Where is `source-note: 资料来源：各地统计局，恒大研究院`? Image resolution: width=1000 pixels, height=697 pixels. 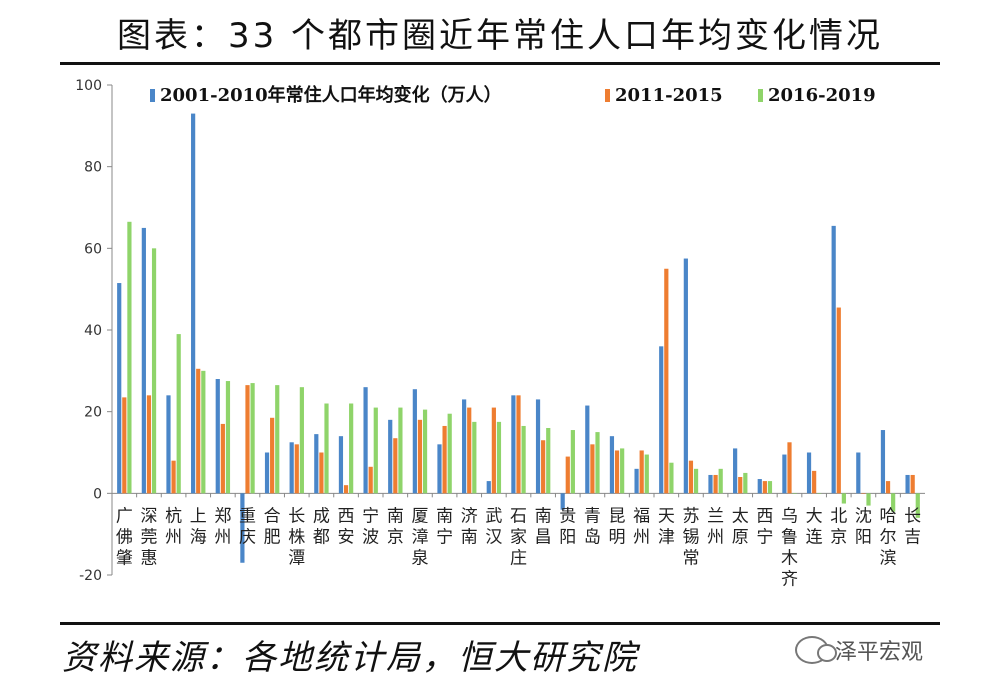 source-note: 资料来源：各地统计局，恒大研究院 is located at coordinates (350, 658).